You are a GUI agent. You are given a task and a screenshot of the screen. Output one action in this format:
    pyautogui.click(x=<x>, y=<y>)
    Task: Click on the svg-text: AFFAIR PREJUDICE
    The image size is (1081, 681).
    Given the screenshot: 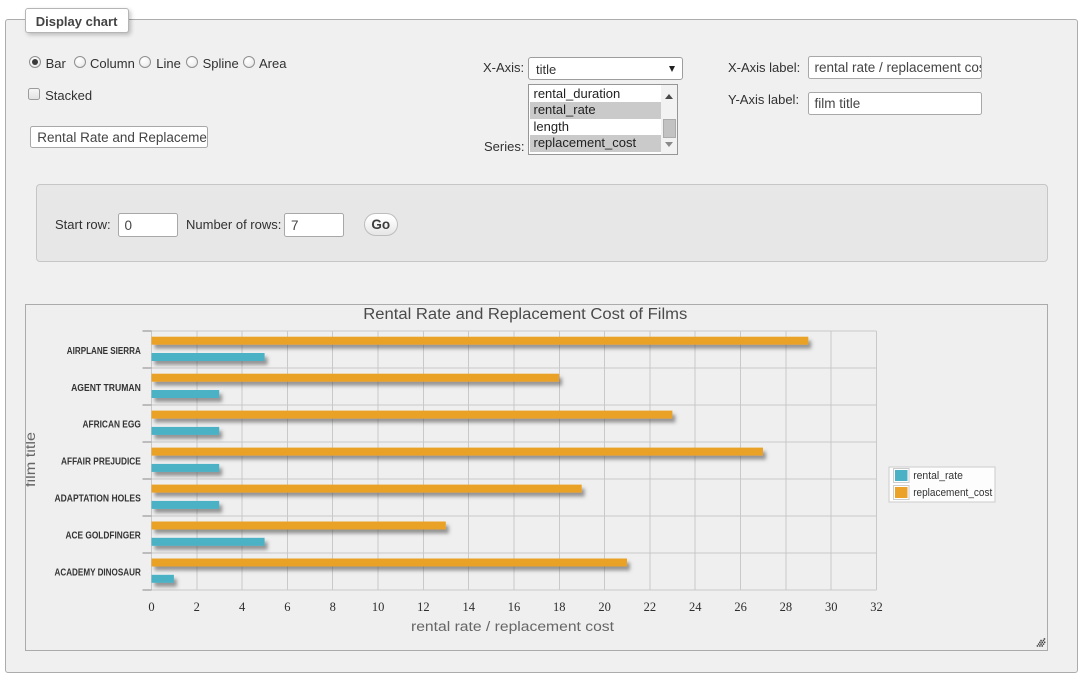 What is the action you would take?
    pyautogui.click(x=101, y=462)
    